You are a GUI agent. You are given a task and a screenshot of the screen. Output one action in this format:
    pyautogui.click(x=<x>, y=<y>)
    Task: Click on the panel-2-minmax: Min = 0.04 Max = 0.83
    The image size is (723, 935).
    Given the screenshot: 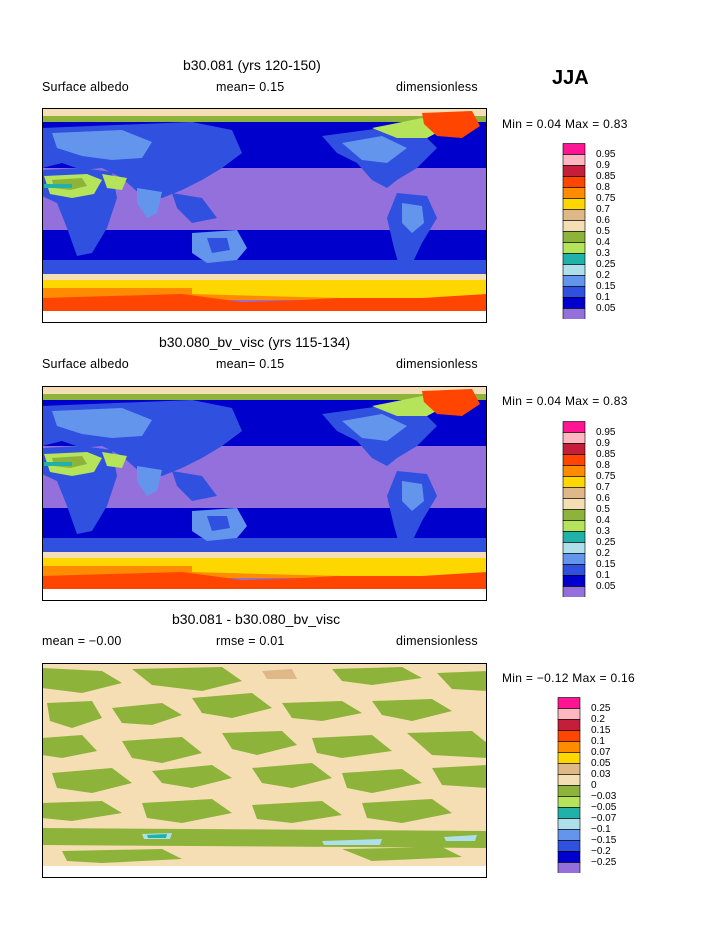 What is the action you would take?
    pyautogui.click(x=565, y=401)
    